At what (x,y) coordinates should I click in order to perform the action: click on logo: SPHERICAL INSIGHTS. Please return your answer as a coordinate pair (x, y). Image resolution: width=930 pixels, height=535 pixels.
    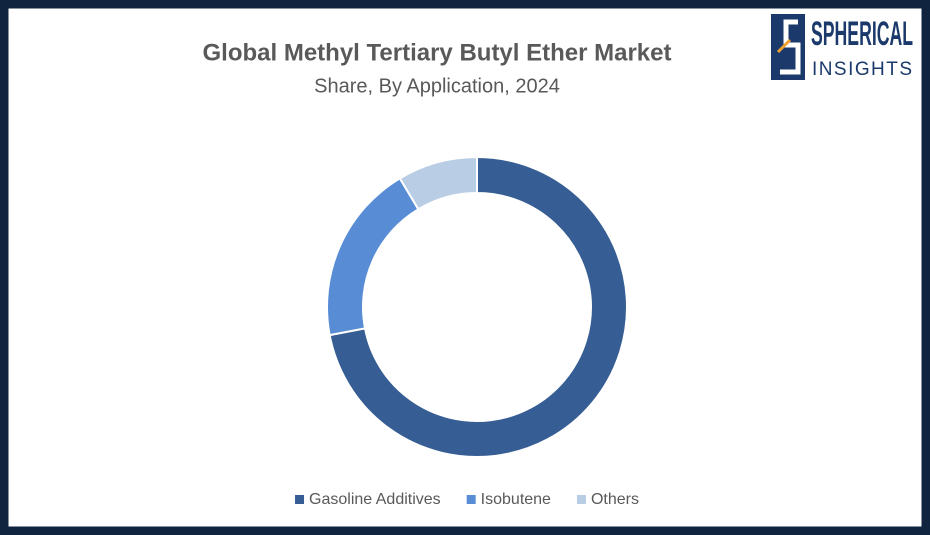
    Looking at the image, I should click on (842, 47).